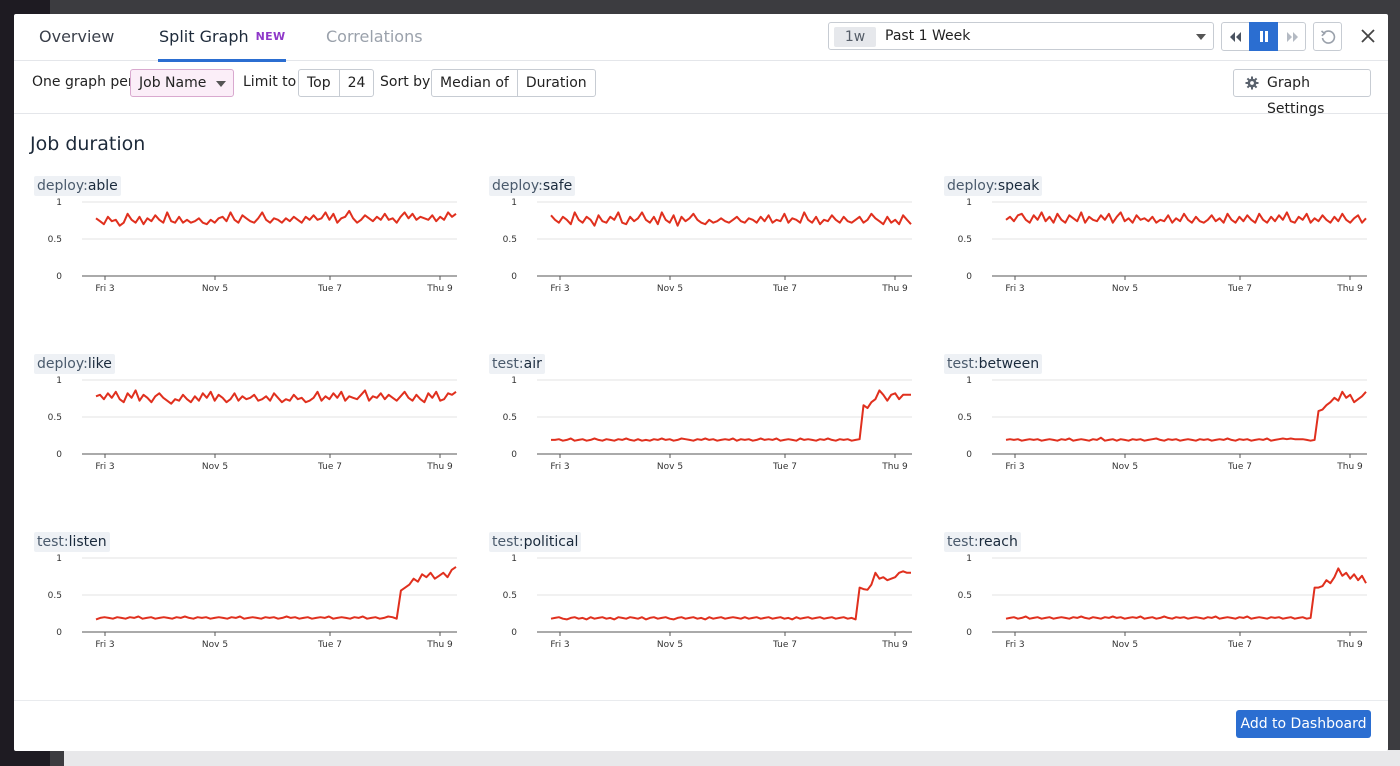 This screenshot has height=766, width=1400. What do you see at coordinates (474, 83) in the screenshot?
I see `sort-aggregation-button: Median of` at bounding box center [474, 83].